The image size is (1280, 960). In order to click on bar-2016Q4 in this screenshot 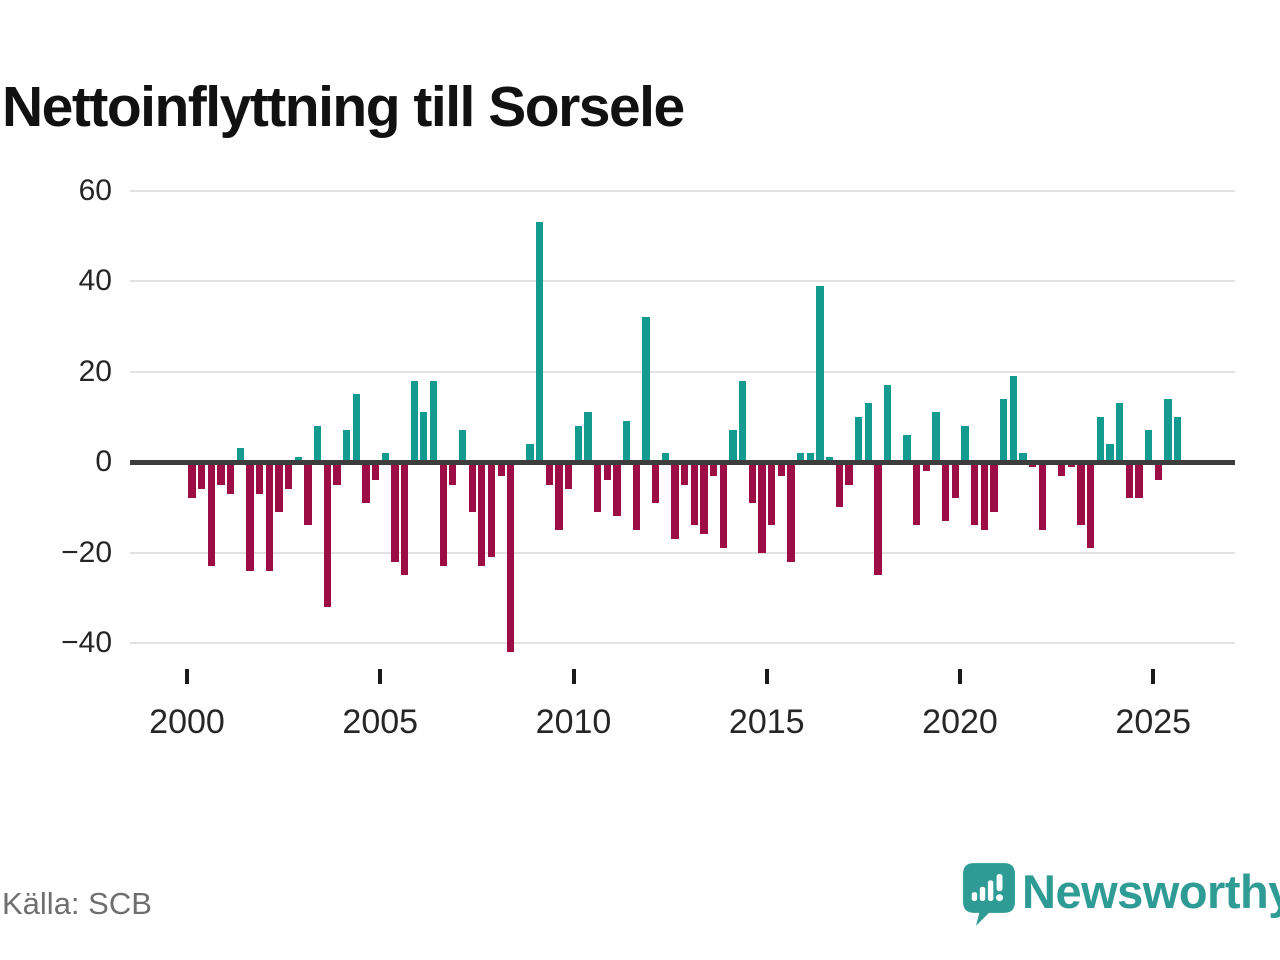, I will do `click(839, 485)`.